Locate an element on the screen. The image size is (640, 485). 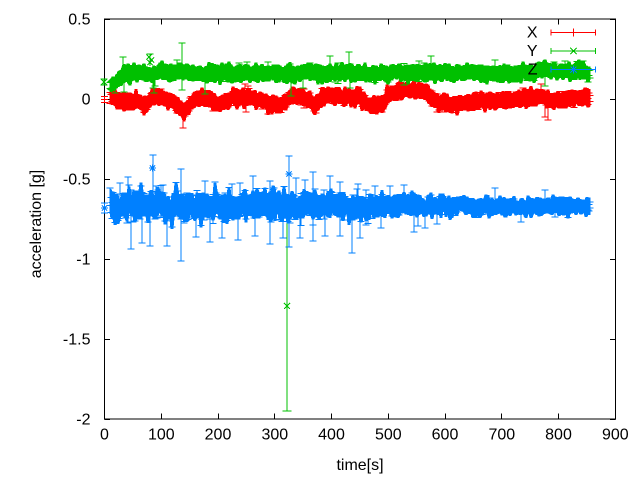
svg-text: -1 is located at coordinates (83, 260).